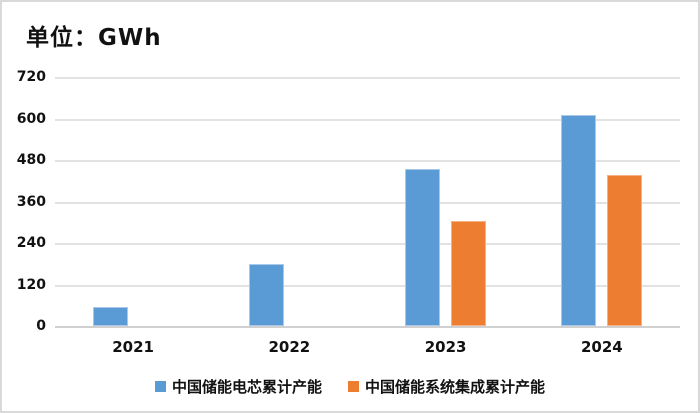 The image size is (700, 413). I want to click on bar-group-2023, so click(446, 201).